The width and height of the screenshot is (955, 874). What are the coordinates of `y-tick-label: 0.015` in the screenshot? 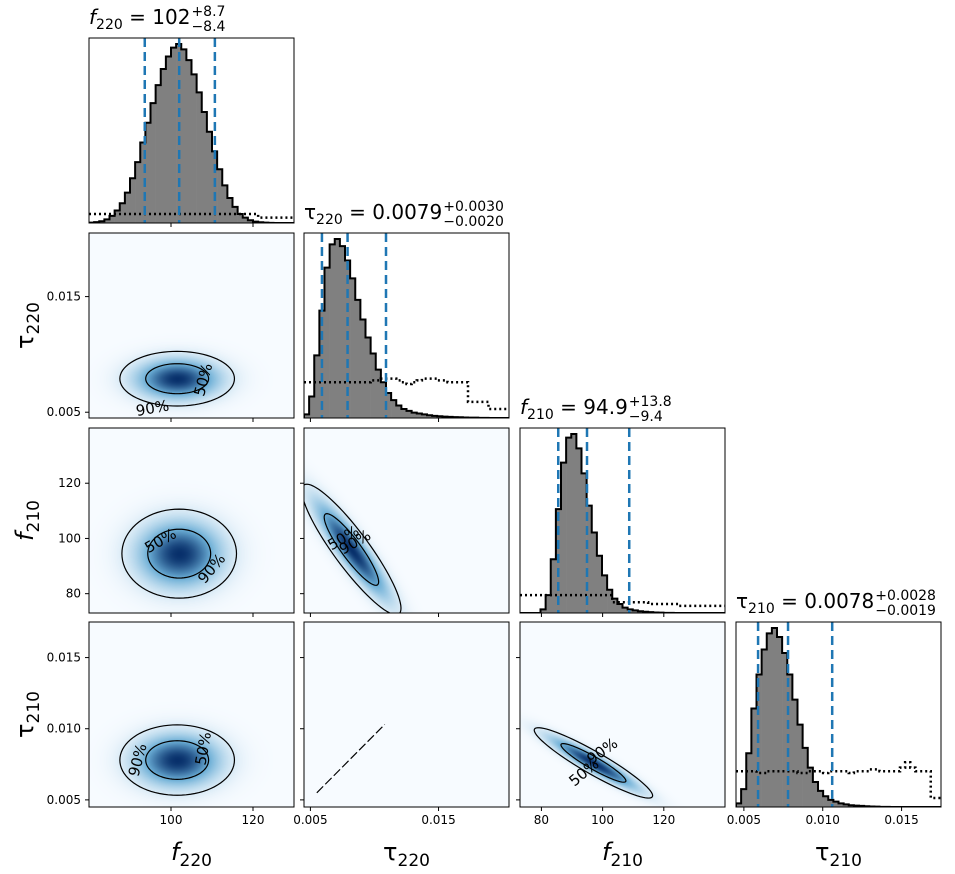 It's located at (64, 297).